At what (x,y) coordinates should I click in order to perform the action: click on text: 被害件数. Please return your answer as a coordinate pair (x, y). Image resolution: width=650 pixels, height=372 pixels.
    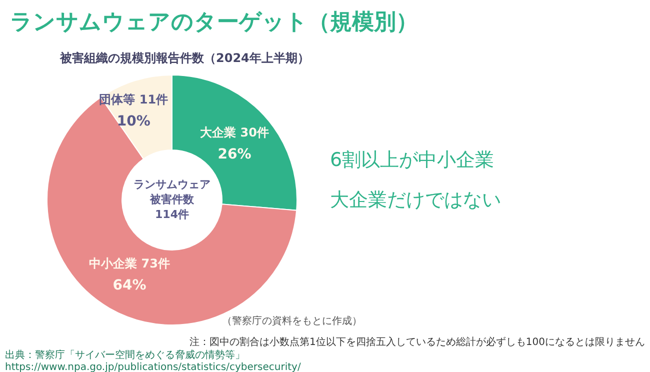
    Looking at the image, I should click on (172, 199).